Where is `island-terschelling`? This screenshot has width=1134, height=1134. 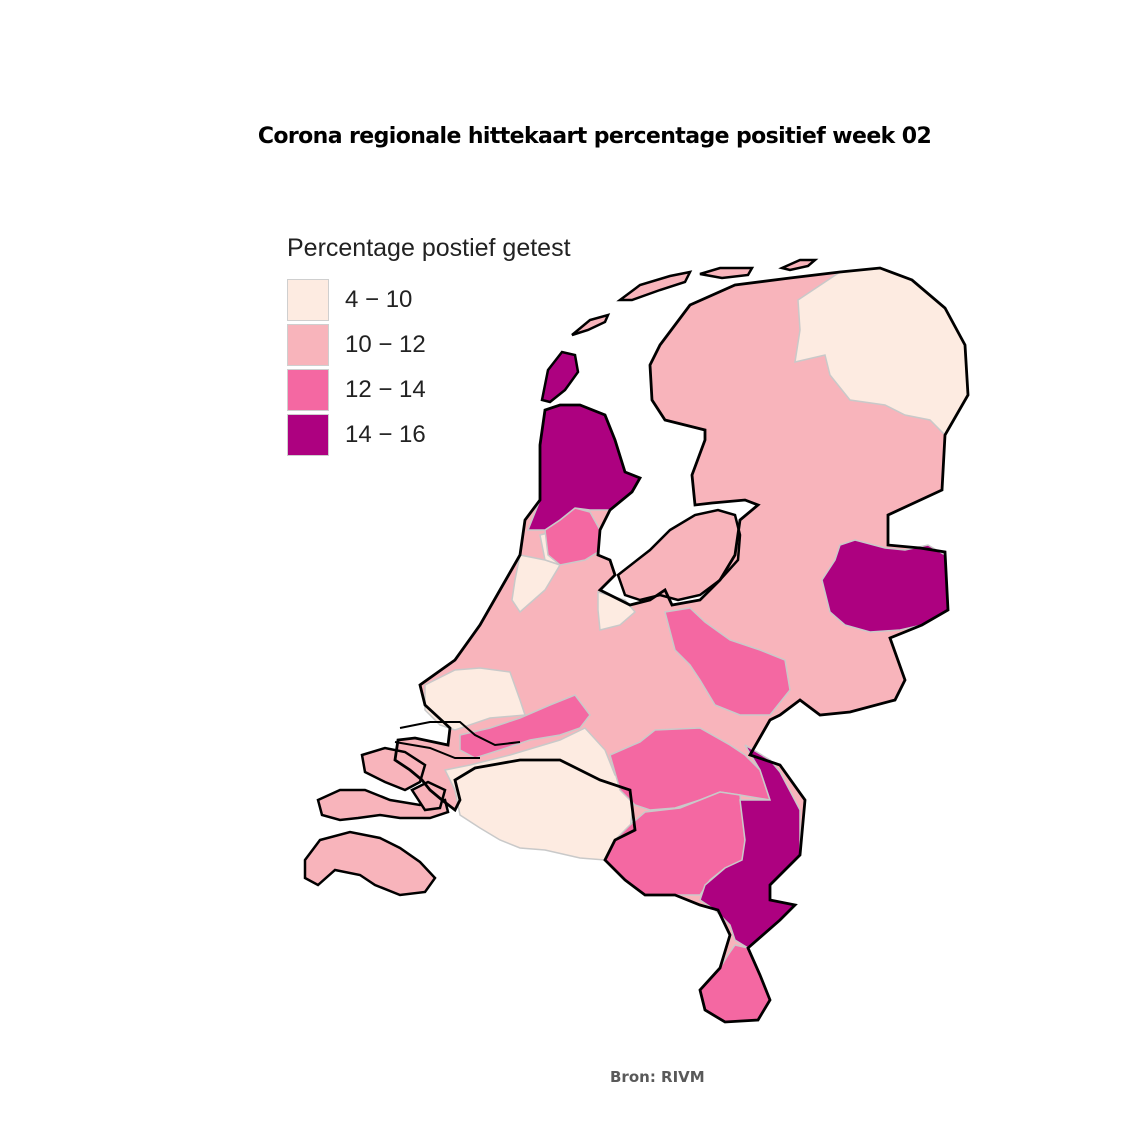 island-terschelling is located at coordinates (654, 286).